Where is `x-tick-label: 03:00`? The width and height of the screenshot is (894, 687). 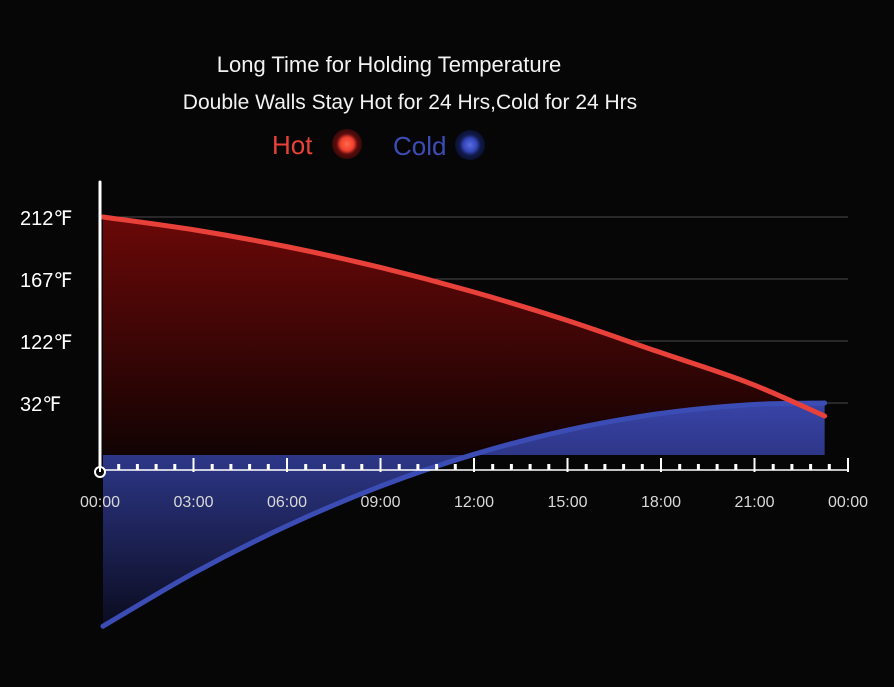
x-tick-label: 03:00 is located at coordinates (193, 502).